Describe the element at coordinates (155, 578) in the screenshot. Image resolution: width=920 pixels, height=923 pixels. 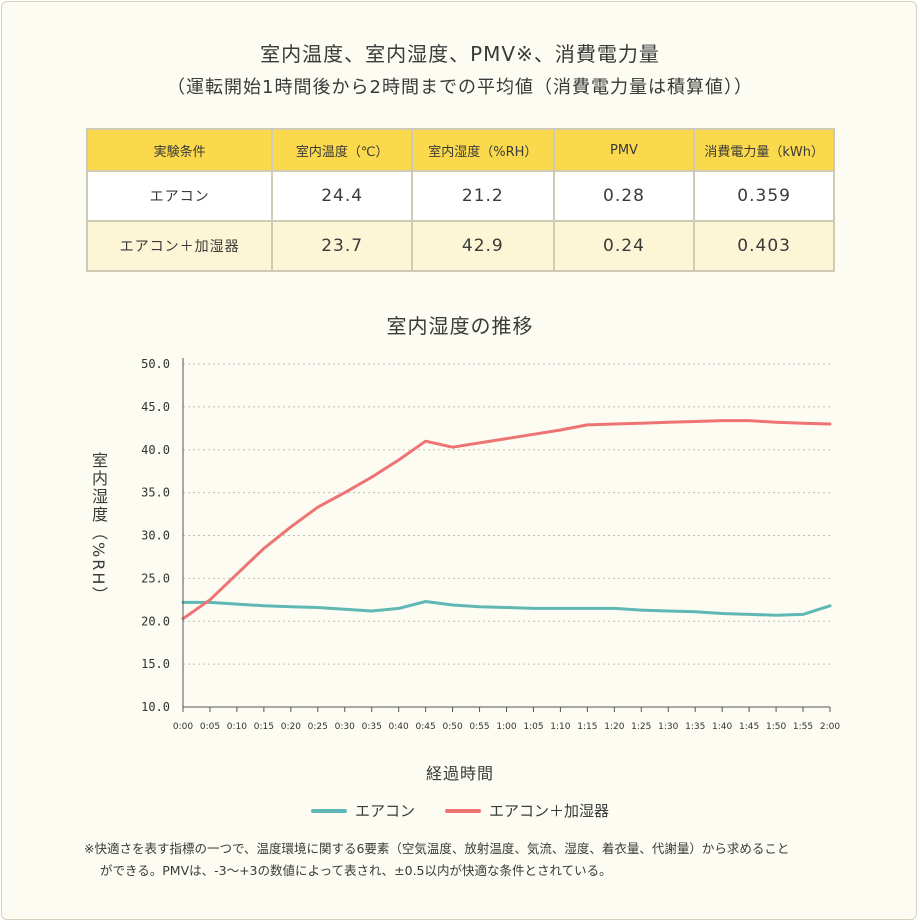
I see `y-tick-label: 25.0` at that location.